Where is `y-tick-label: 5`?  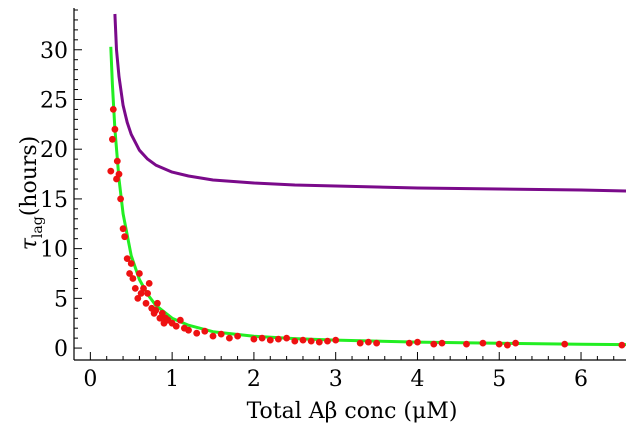
y-tick-label: 5 is located at coordinates (61, 299).